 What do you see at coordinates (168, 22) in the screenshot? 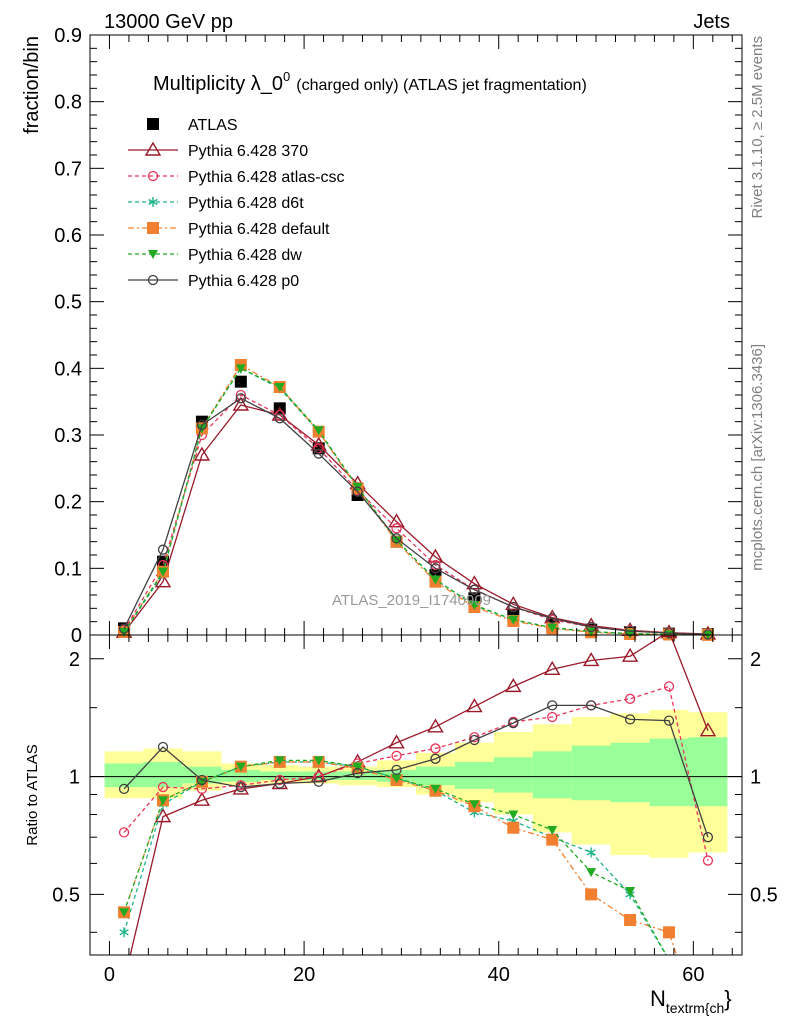
I see `header-left: 13000 GeV pp` at bounding box center [168, 22].